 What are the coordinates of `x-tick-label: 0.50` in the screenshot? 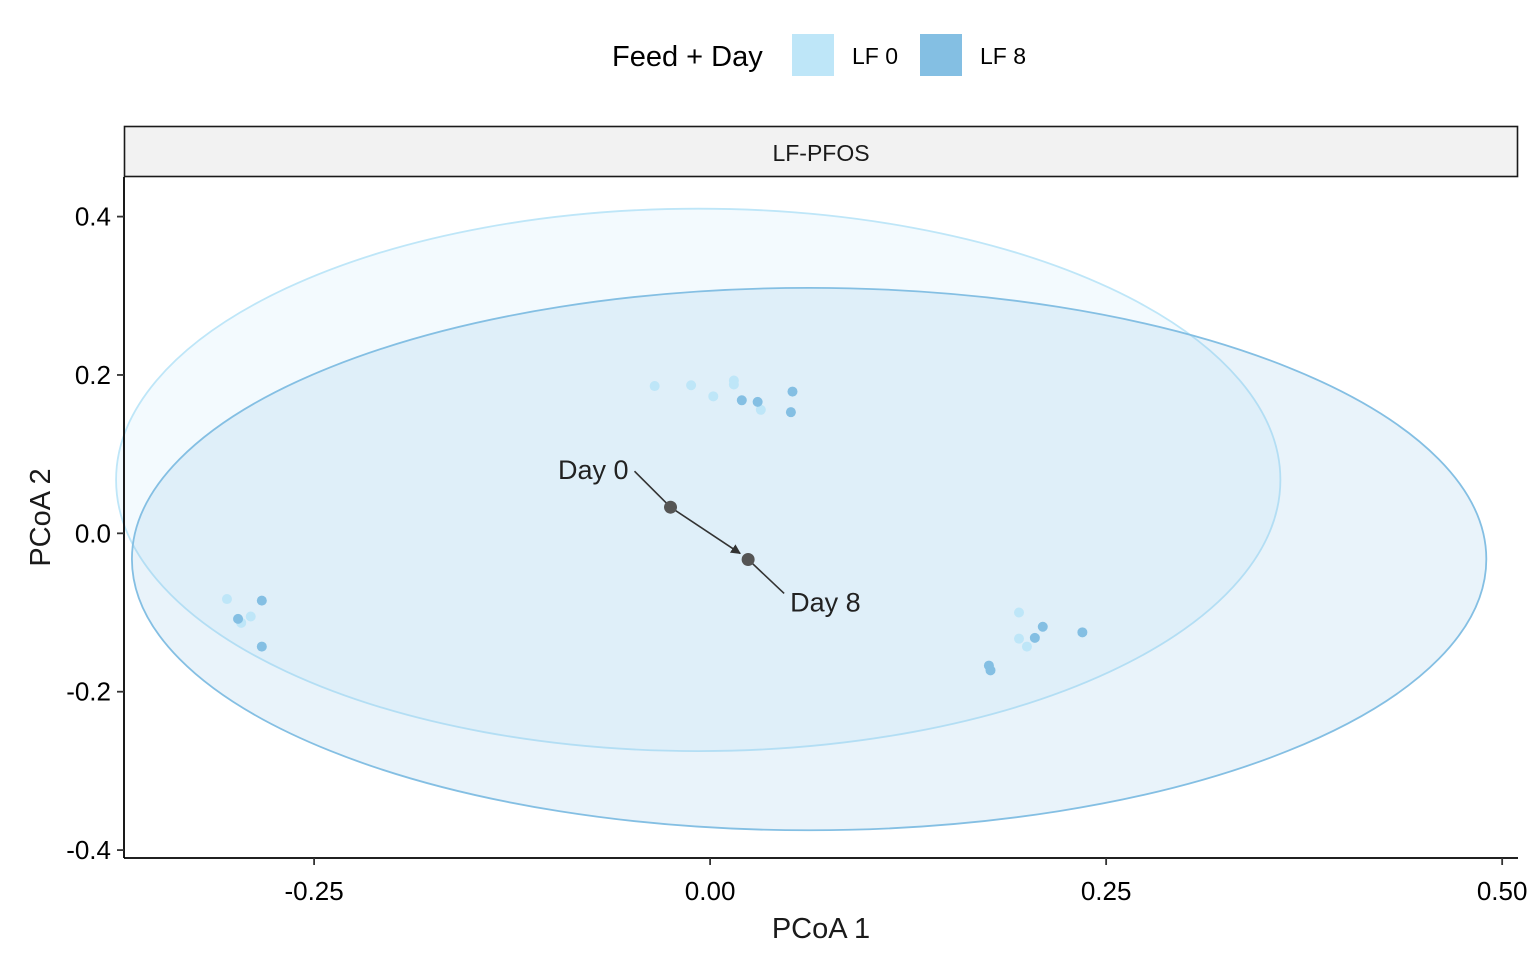 It's located at (1502, 891).